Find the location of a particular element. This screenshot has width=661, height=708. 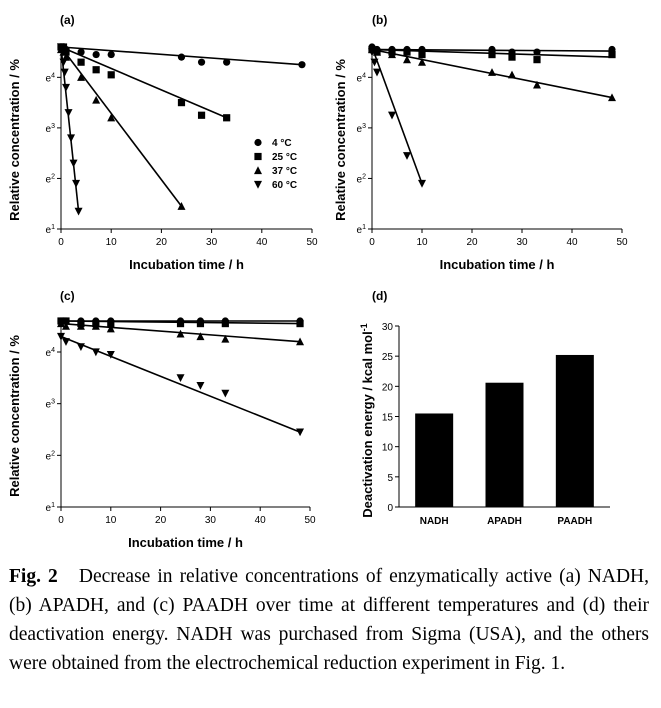

b-series-4-c-point is located at coordinates (537, 52).